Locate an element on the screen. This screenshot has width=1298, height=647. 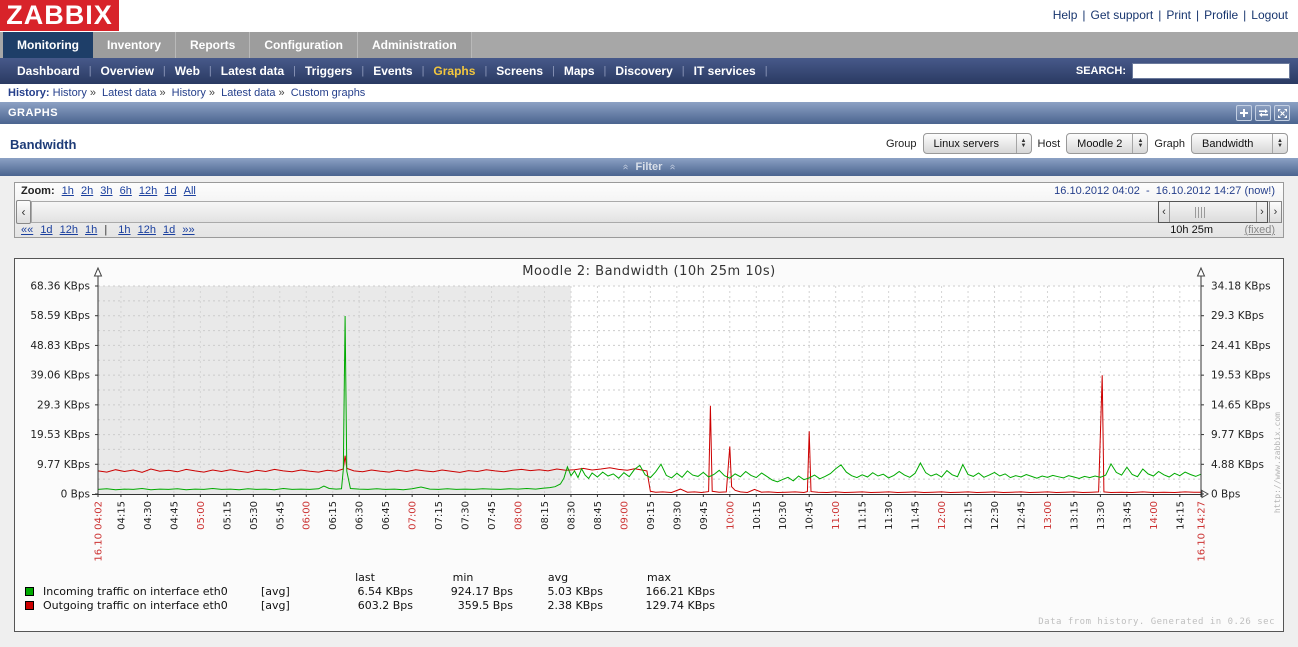
legend-header-avg: avg is located at coordinates (558, 577).